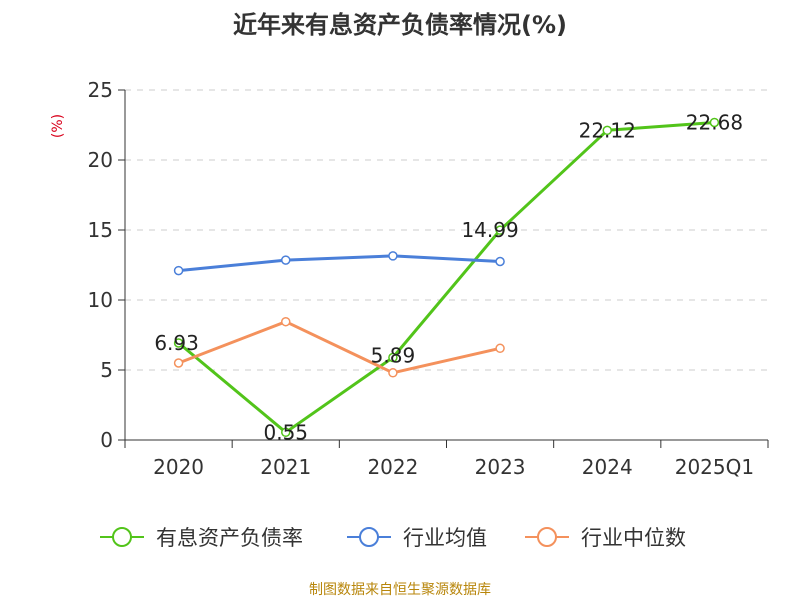  I want to click on y-tick-label: 10, so click(100, 300).